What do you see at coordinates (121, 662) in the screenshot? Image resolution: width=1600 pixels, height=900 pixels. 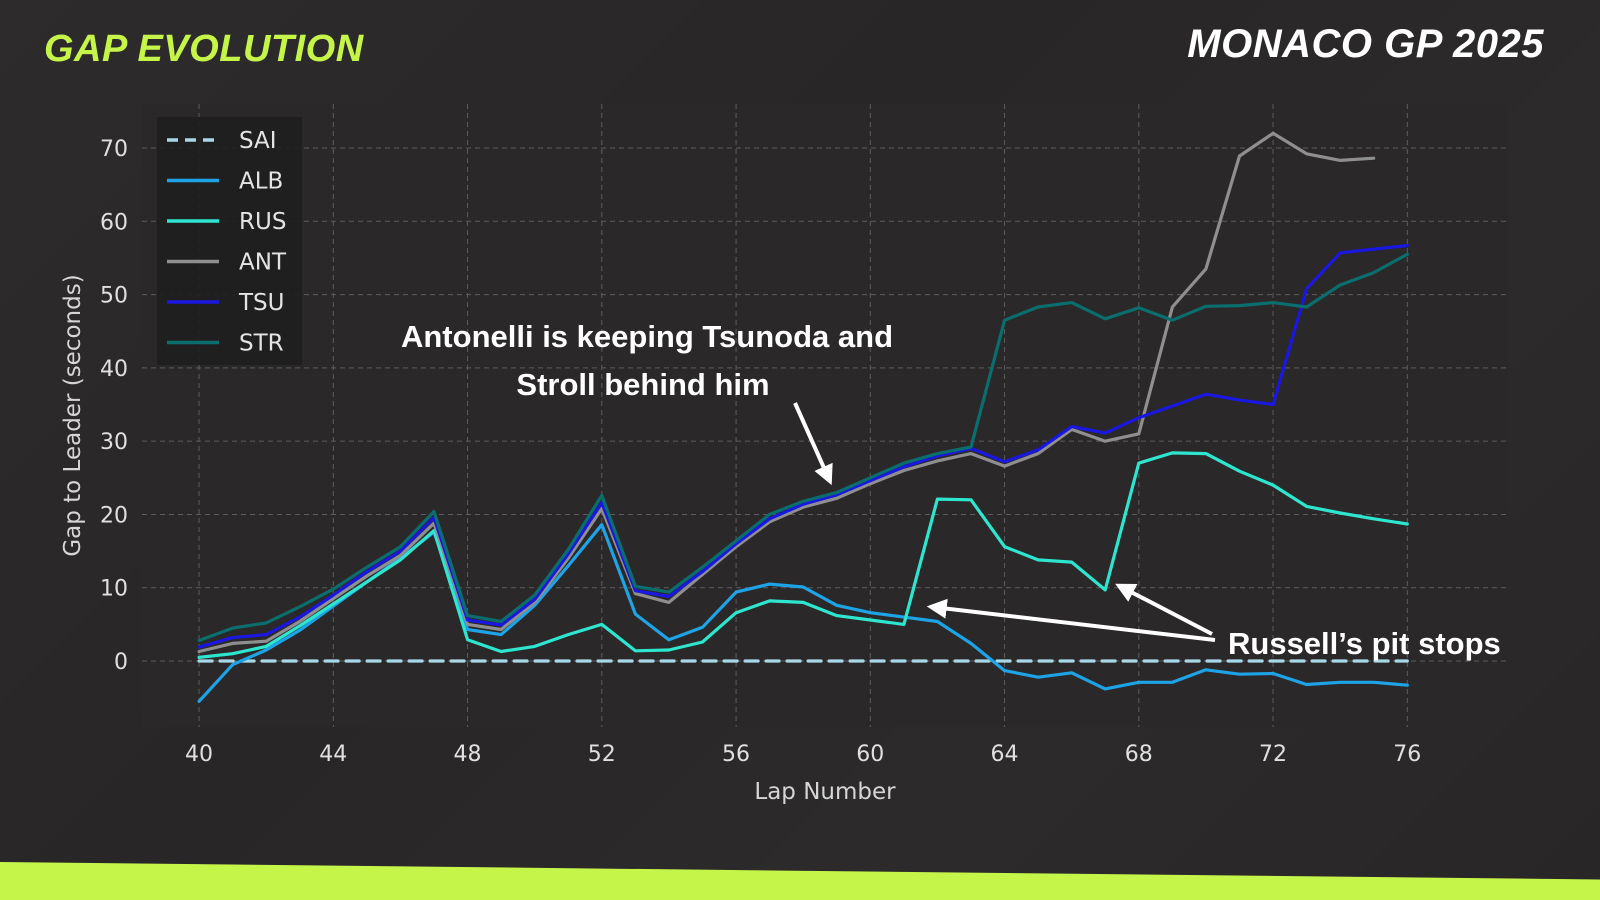 I see `y-tick-label: 0` at bounding box center [121, 662].